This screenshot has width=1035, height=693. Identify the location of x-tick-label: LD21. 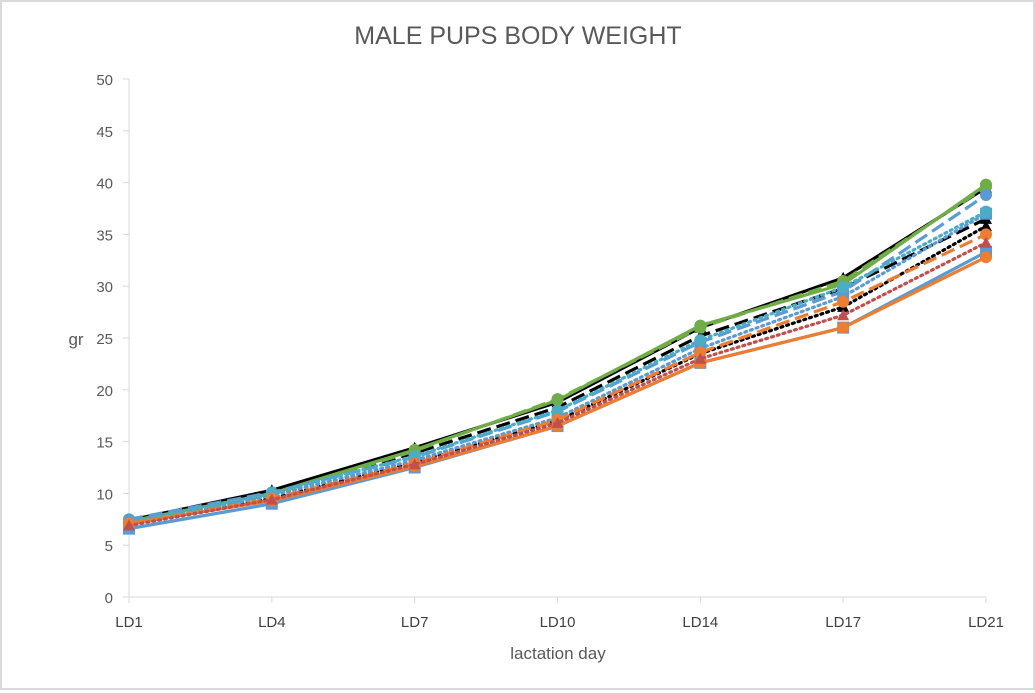
(986, 622).